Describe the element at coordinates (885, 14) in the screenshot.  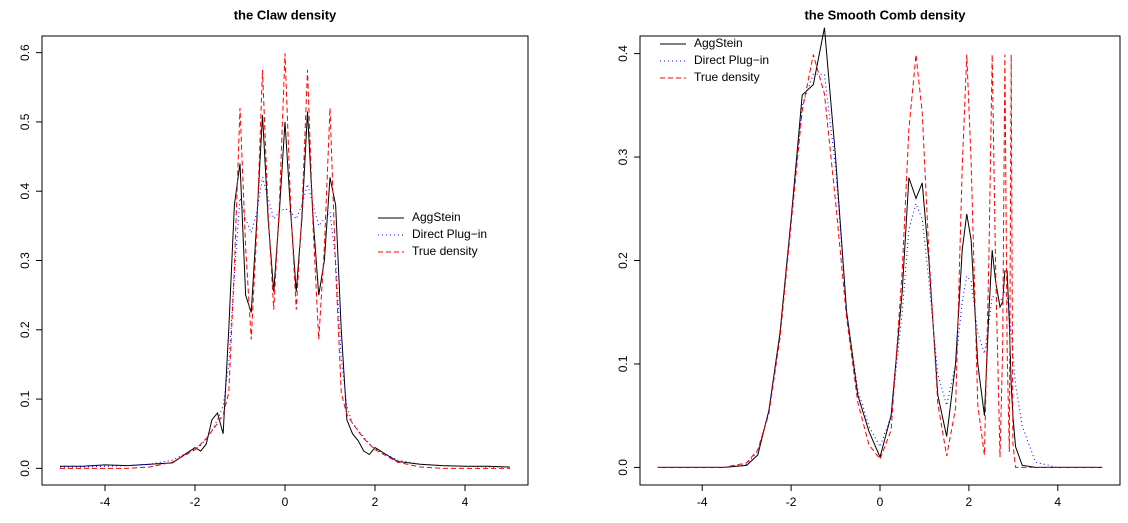
I see `chart-title: the Smooth Comb density` at that location.